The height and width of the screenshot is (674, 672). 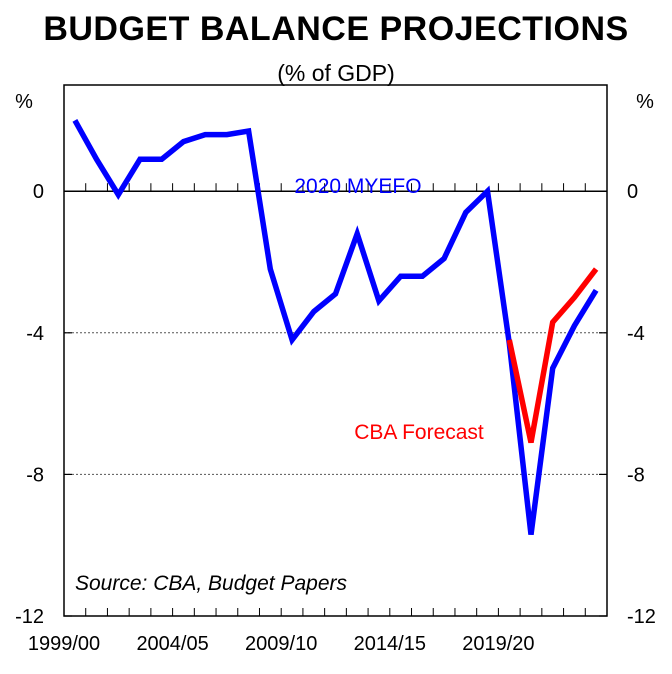 What do you see at coordinates (64, 644) in the screenshot?
I see `x-tick-label: 1999/00` at bounding box center [64, 644].